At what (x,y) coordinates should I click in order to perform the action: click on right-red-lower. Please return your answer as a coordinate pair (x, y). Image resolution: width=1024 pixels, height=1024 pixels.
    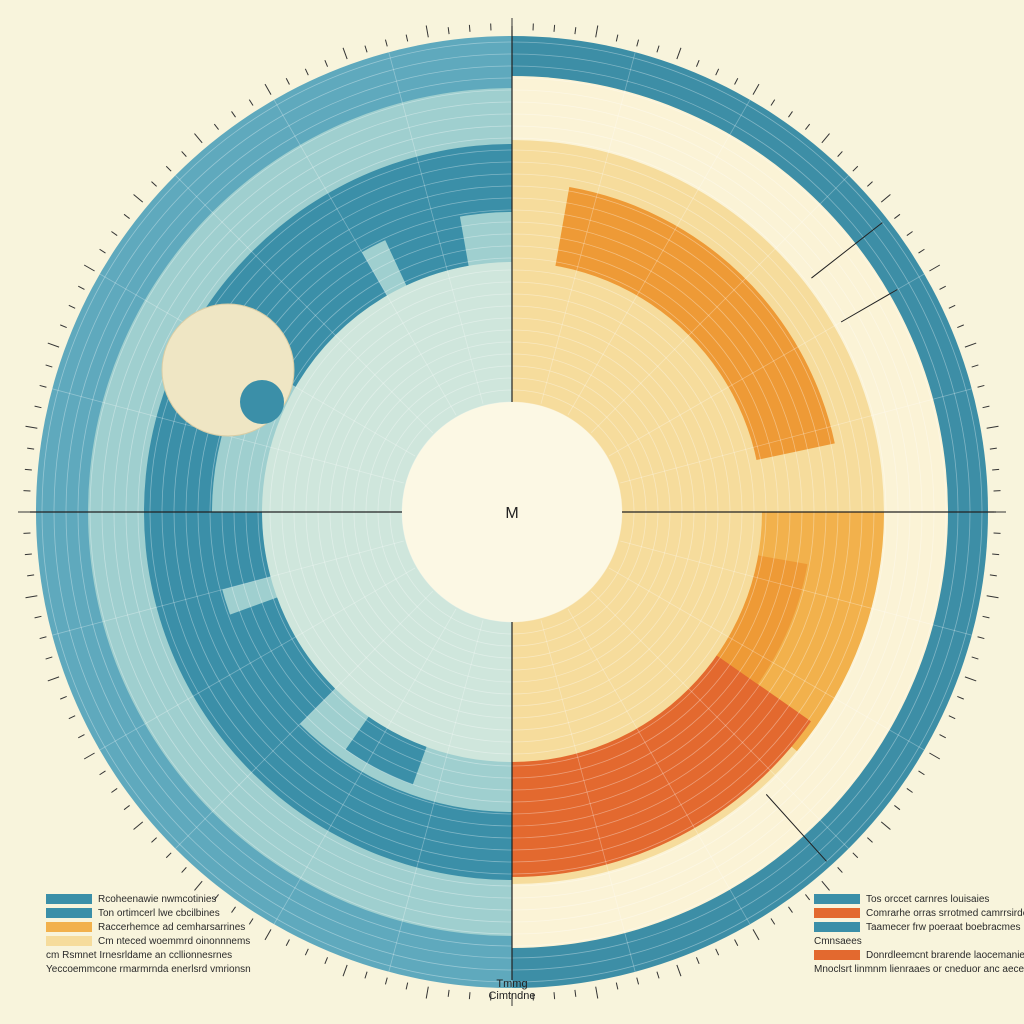
    Looking at the image, I should click on (661, 751).